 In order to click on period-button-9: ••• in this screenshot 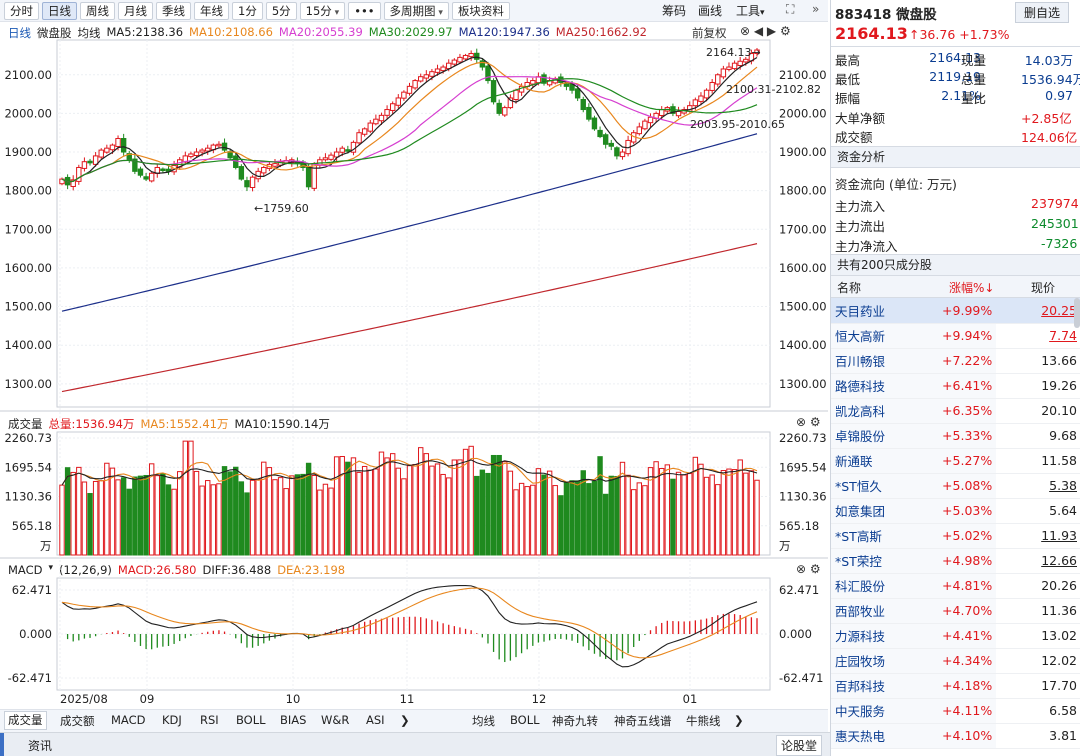, I will do `click(364, 10)`.